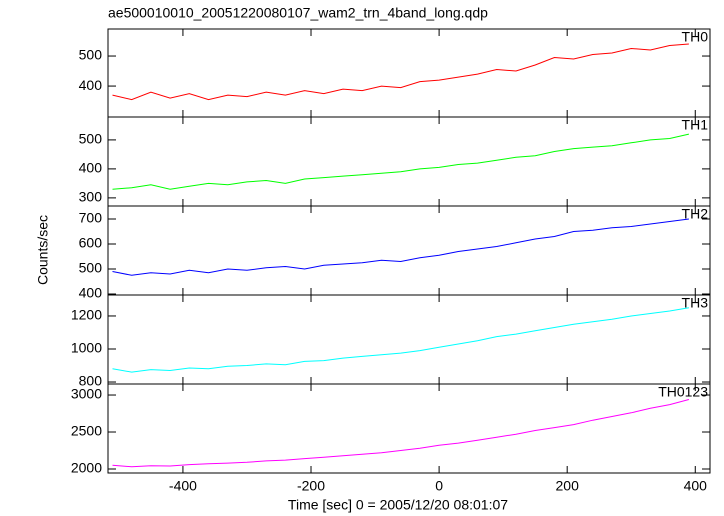 Image resolution: width=724 pixels, height=516 pixels. I want to click on x-axis-label: Time [sec] 0 = 2005/12/20 08:01:07, so click(398, 505).